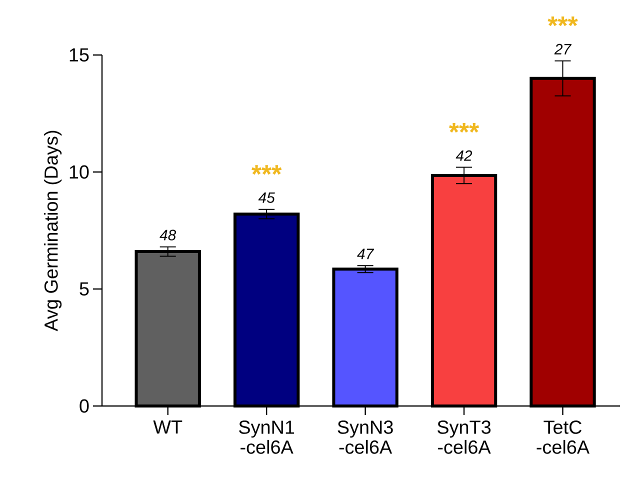 The width and height of the screenshot is (629, 498). I want to click on annotation: 42, so click(464, 155).